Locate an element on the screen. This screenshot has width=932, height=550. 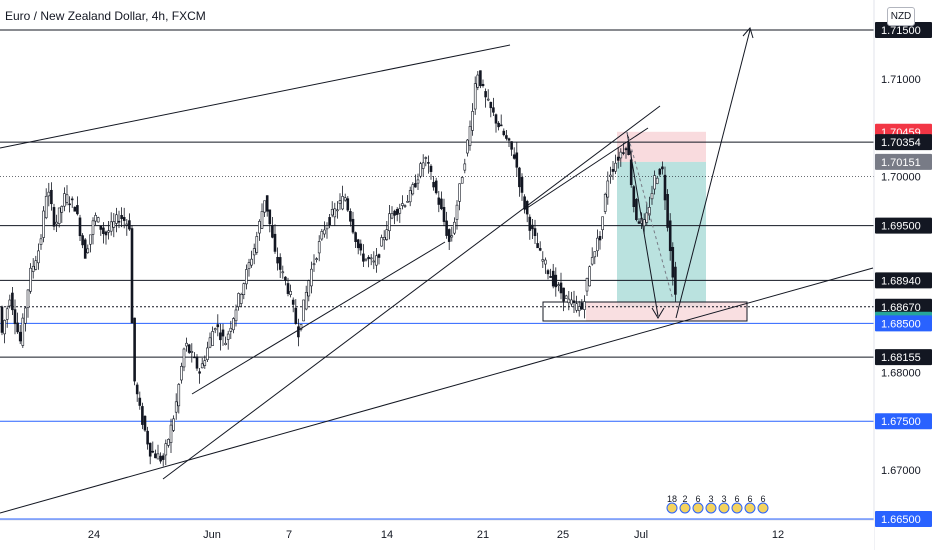
upper-channel-line is located at coordinates (255, 96).